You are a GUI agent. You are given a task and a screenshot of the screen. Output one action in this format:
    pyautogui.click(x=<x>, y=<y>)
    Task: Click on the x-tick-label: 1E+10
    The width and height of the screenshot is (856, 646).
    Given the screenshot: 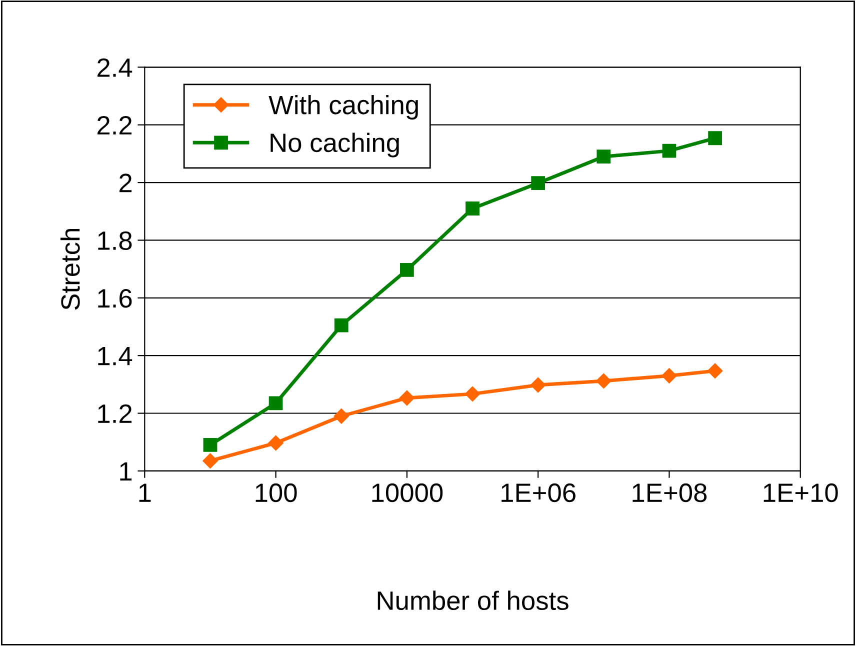 What is the action you would take?
    pyautogui.click(x=801, y=492)
    